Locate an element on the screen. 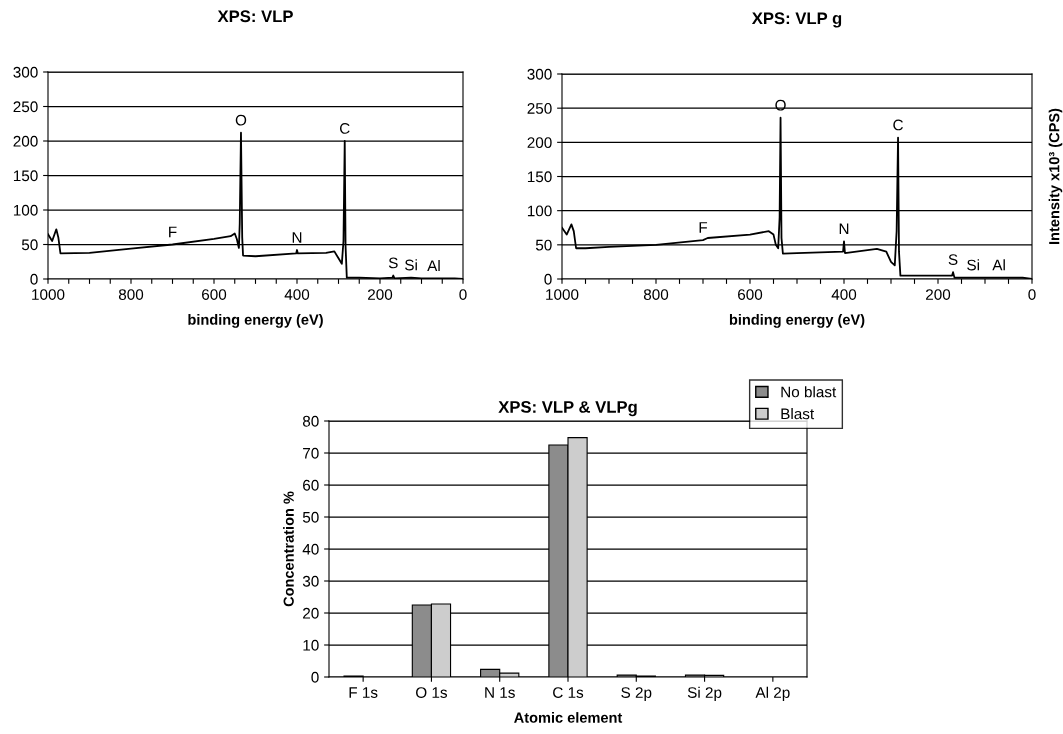  y-tick-label: 80 is located at coordinates (310, 421).